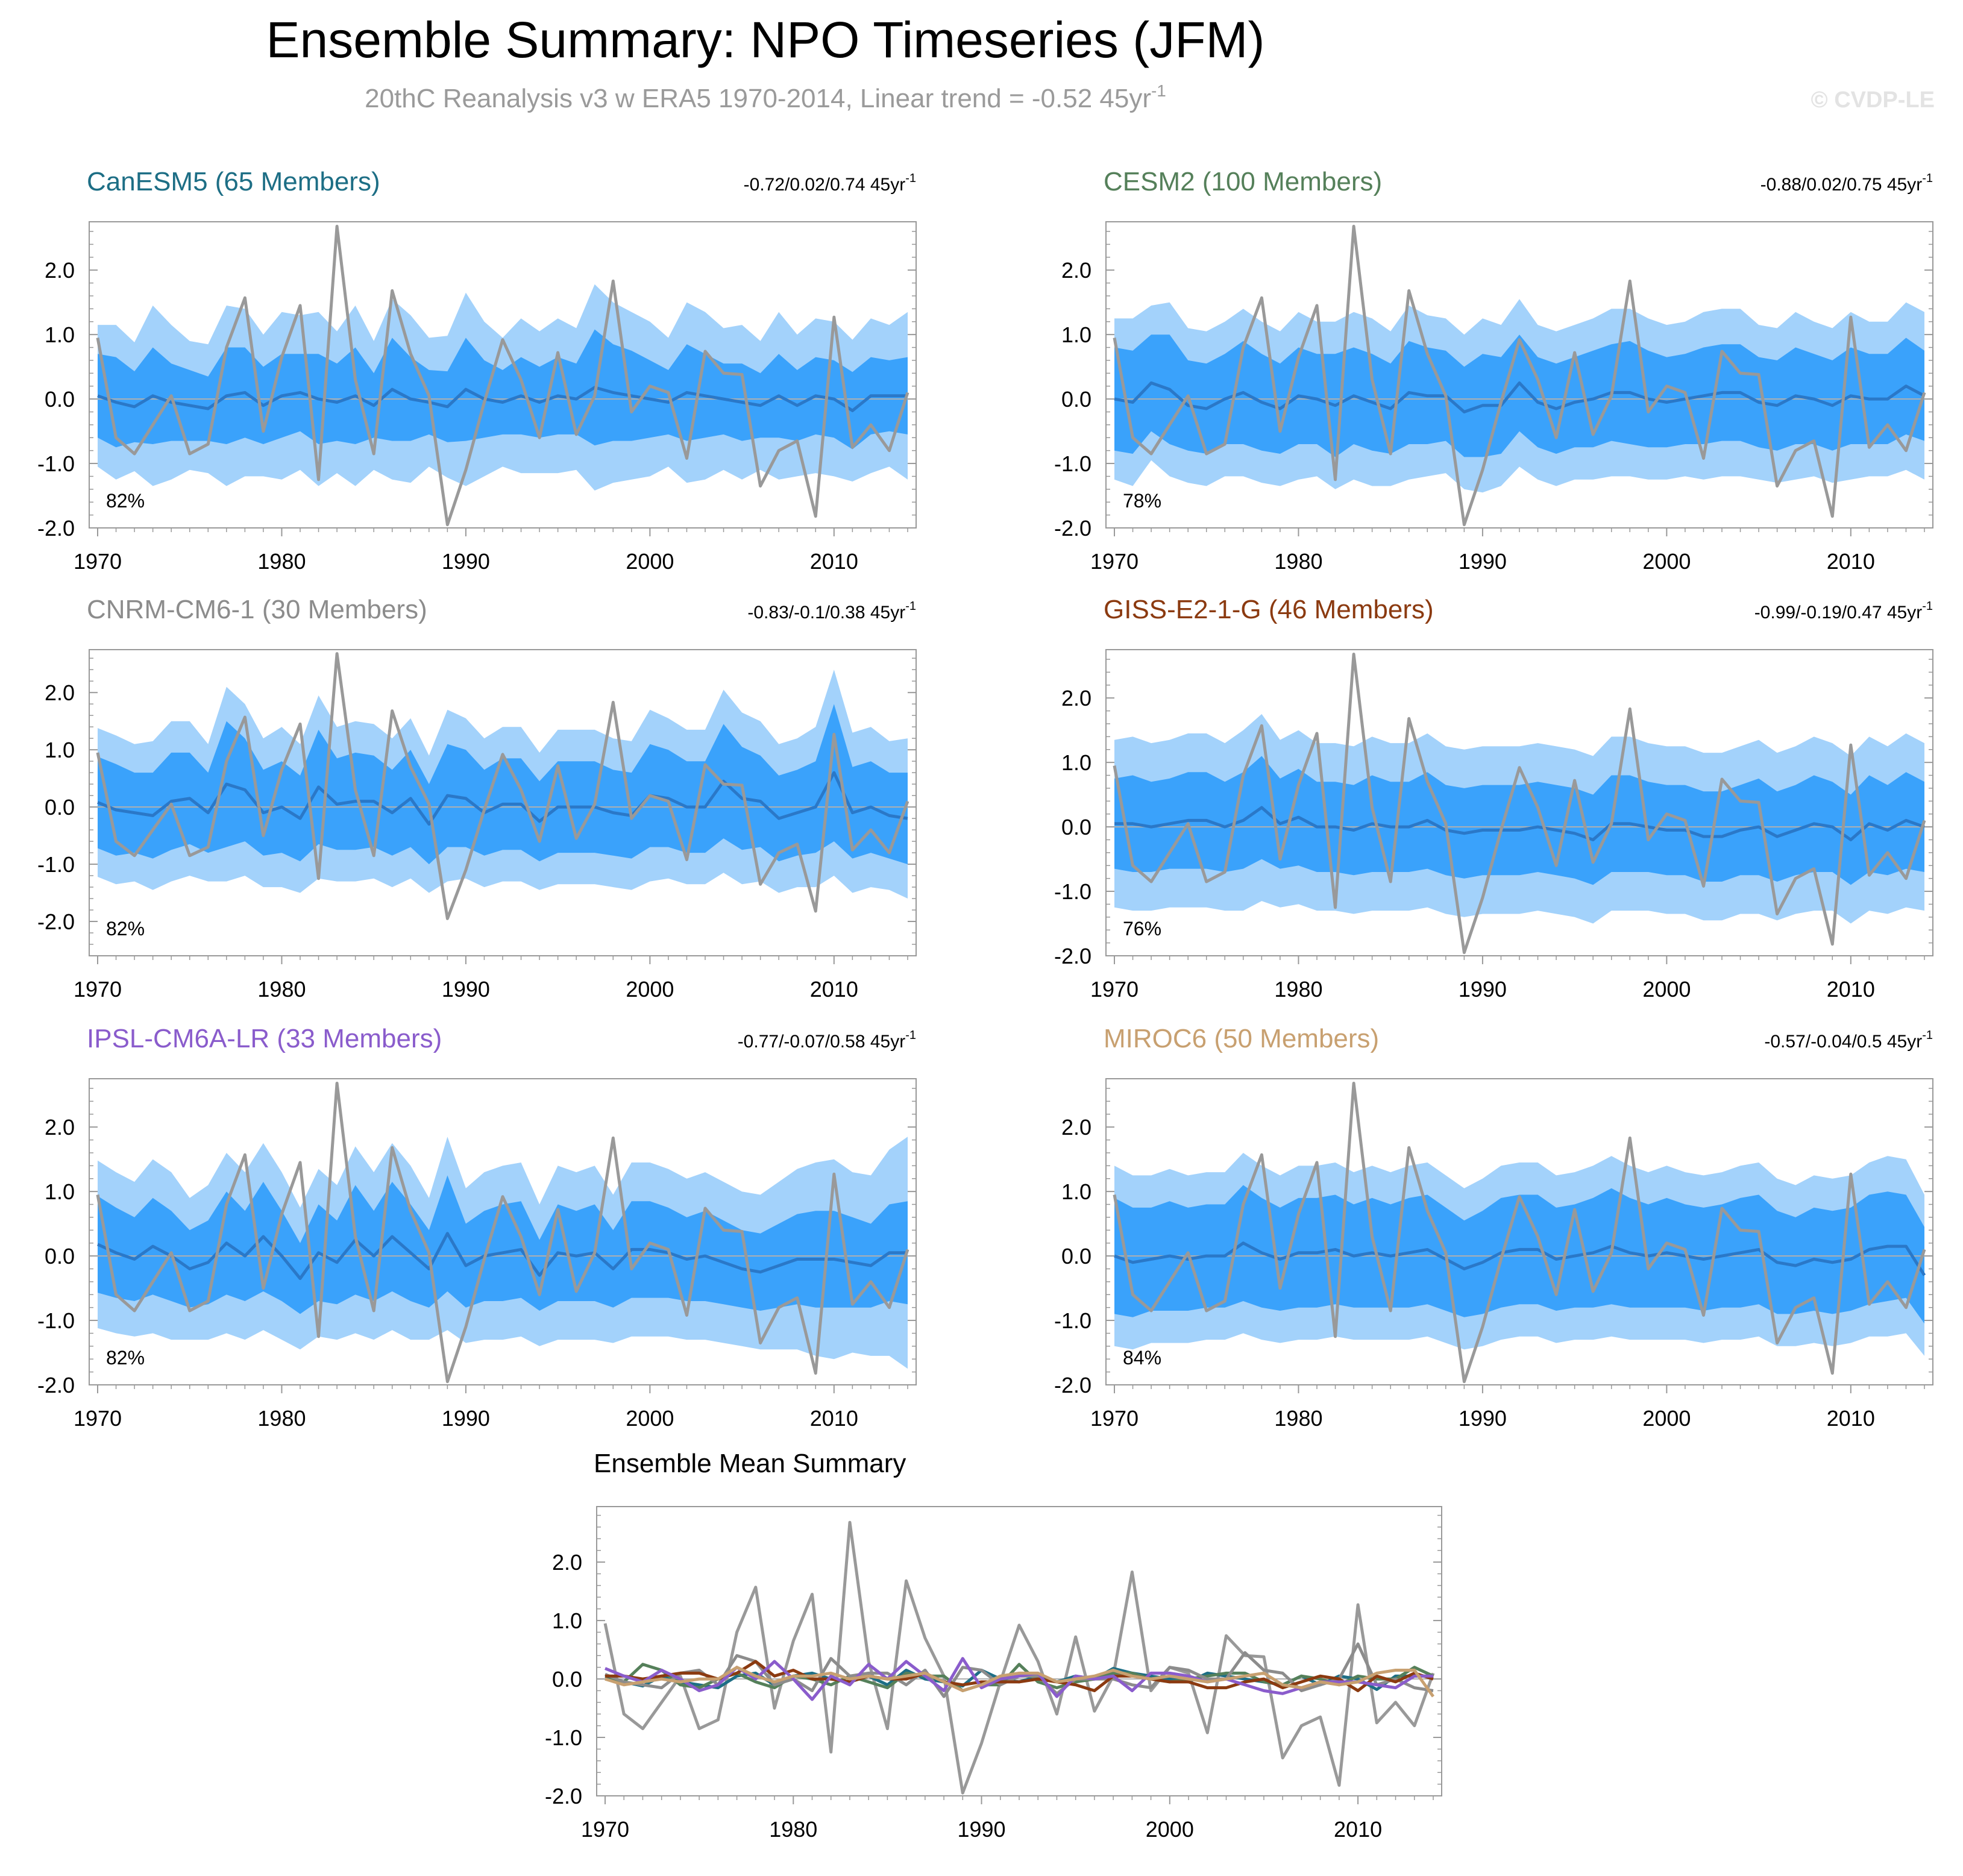  I want to click on panel-title: GISS-E2-1-G (46 Members), so click(1269, 609).